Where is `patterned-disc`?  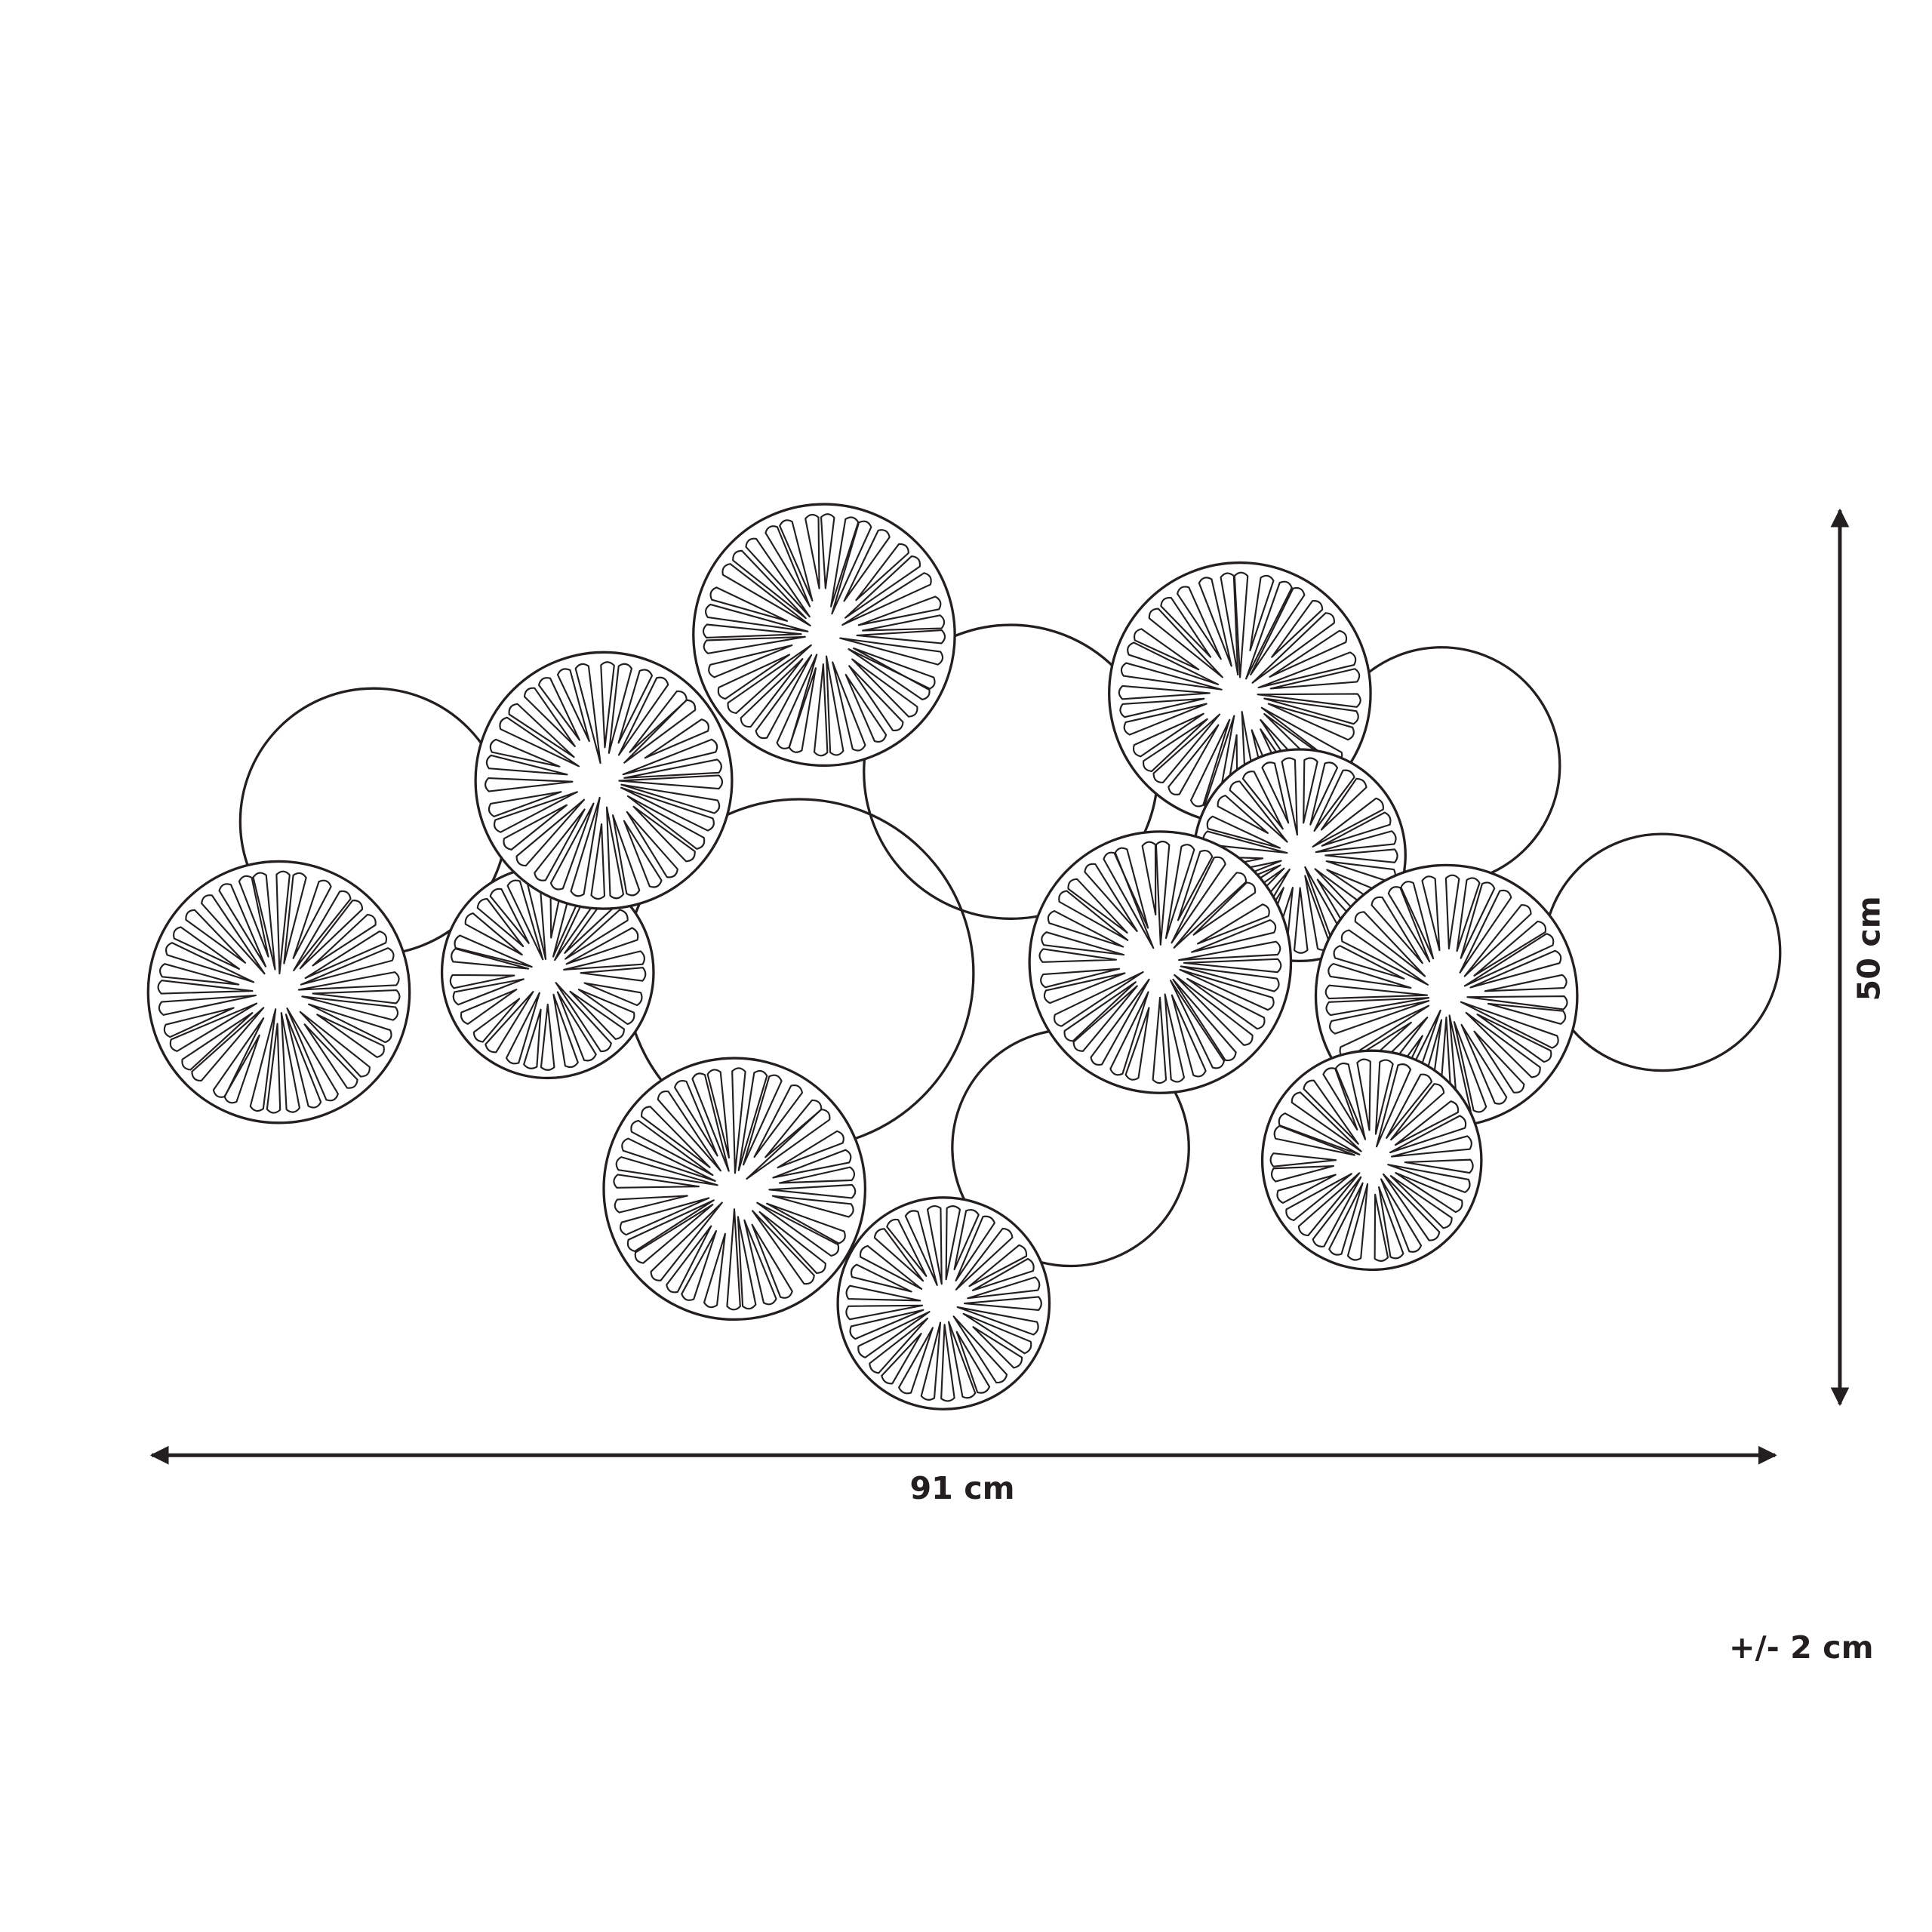 patterned-disc is located at coordinates (1160, 962).